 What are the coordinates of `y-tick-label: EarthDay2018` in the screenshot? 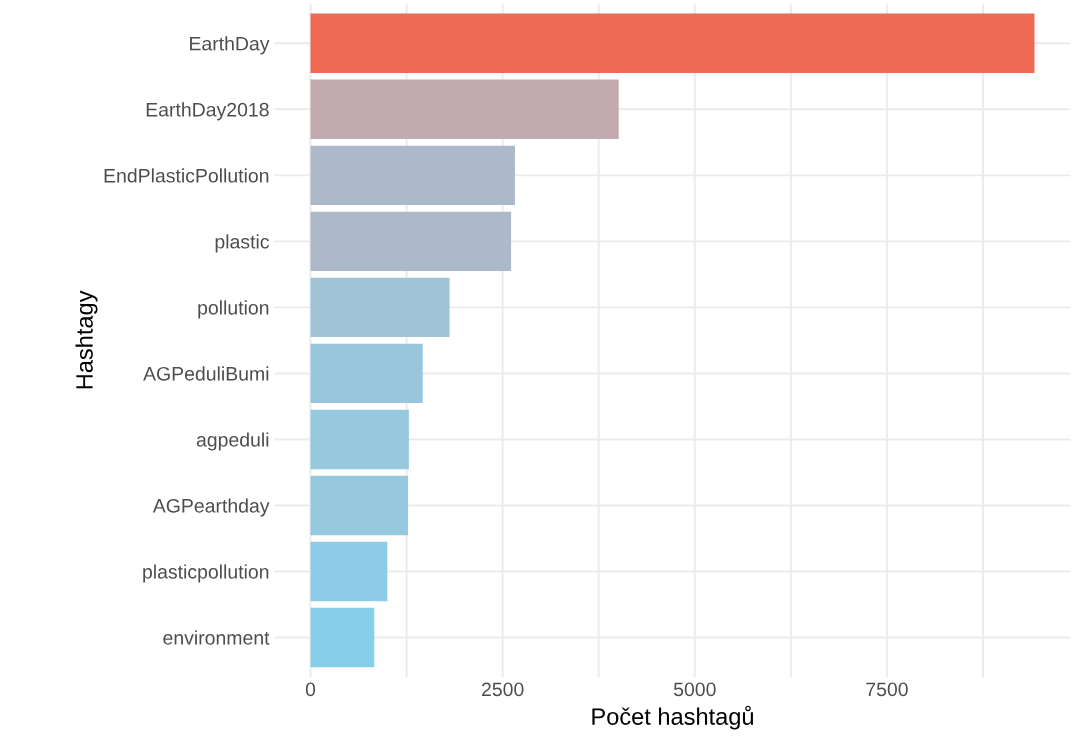 It's located at (207, 111).